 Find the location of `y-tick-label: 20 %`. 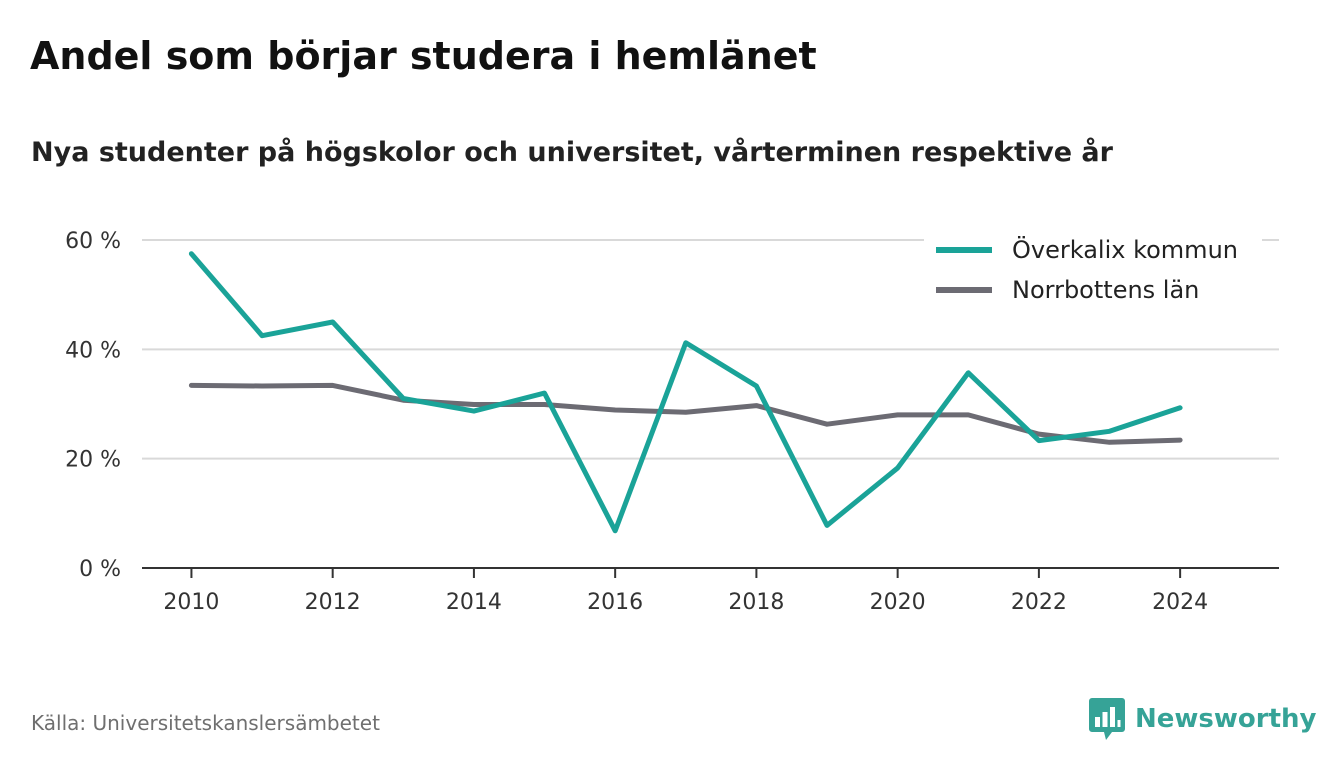

y-tick-label: 20 % is located at coordinates (93, 460).